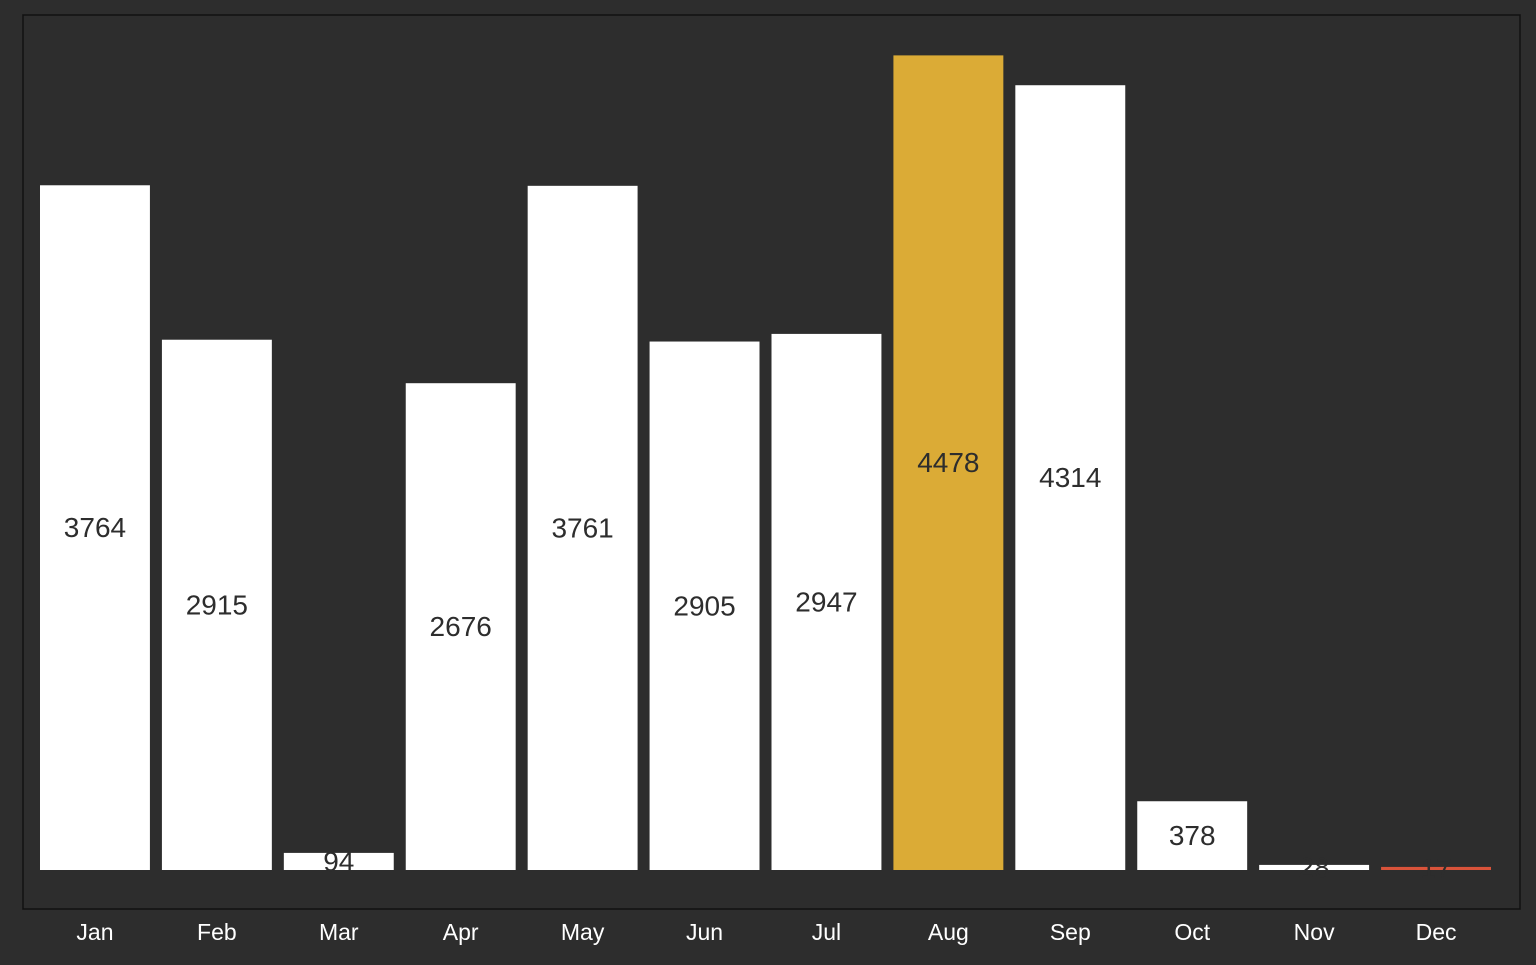 This screenshot has height=965, width=1536. I want to click on bar-mar, so click(338, 861).